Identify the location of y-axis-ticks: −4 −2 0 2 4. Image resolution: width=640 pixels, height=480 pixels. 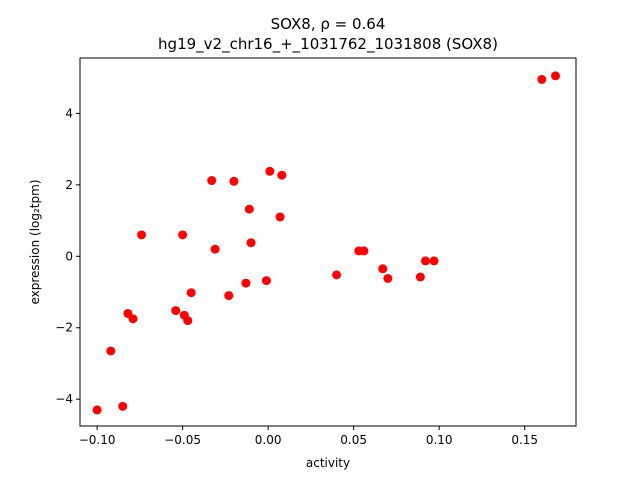
(67, 256).